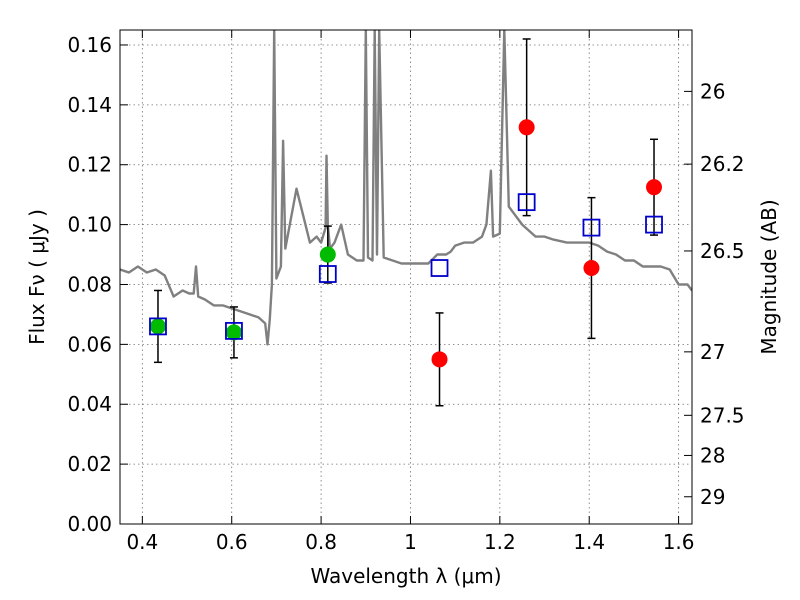  Describe the element at coordinates (712, 455) in the screenshot. I see `y2-tick-label: 28` at that location.